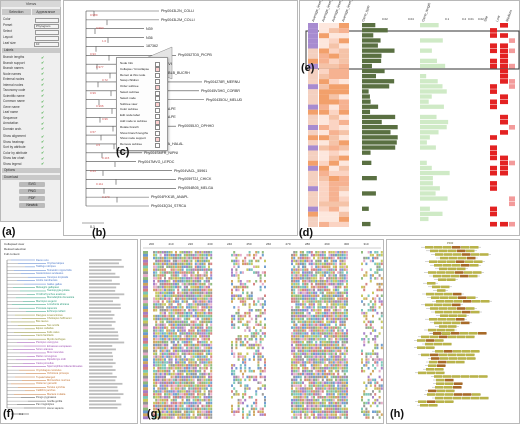 The image size is (520, 425). Describe the element at coordinates (46, 398) in the screenshot. I see `species-leaf-label: Pongo pygmaeus` at that location.